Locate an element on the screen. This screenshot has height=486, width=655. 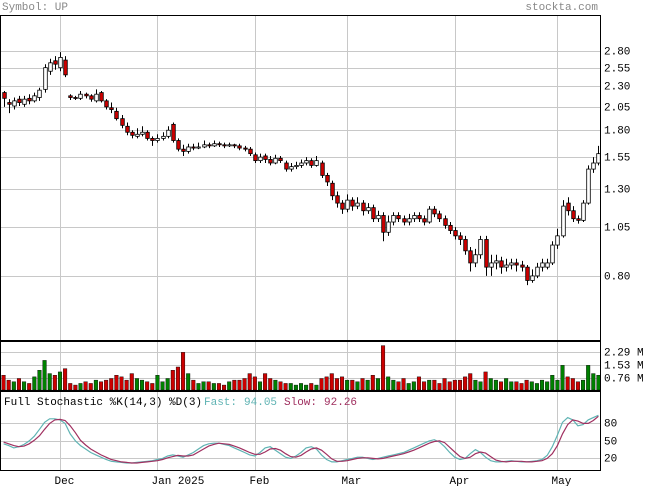
volume-panel-frame is located at coordinates (300, 366).